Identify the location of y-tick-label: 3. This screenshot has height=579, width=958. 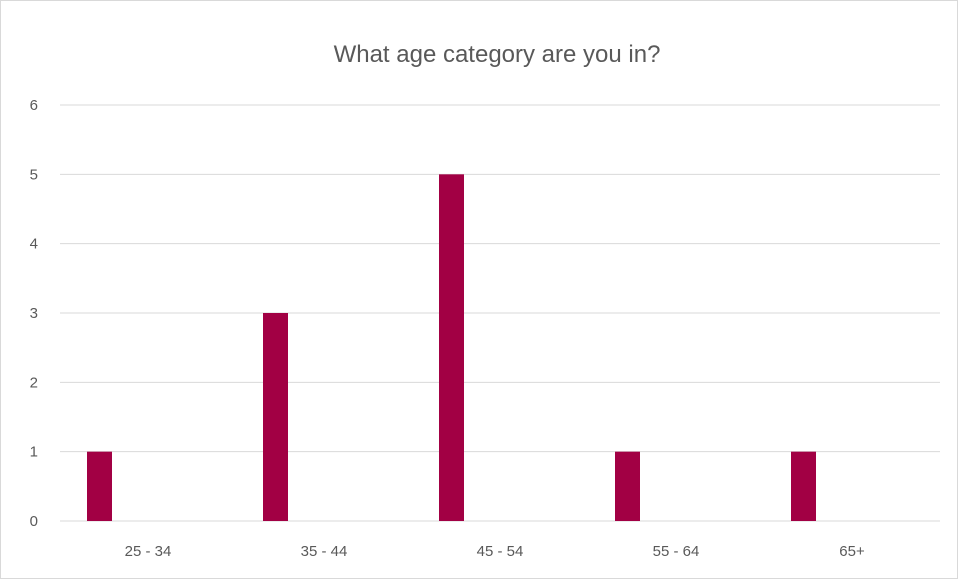
(34, 313).